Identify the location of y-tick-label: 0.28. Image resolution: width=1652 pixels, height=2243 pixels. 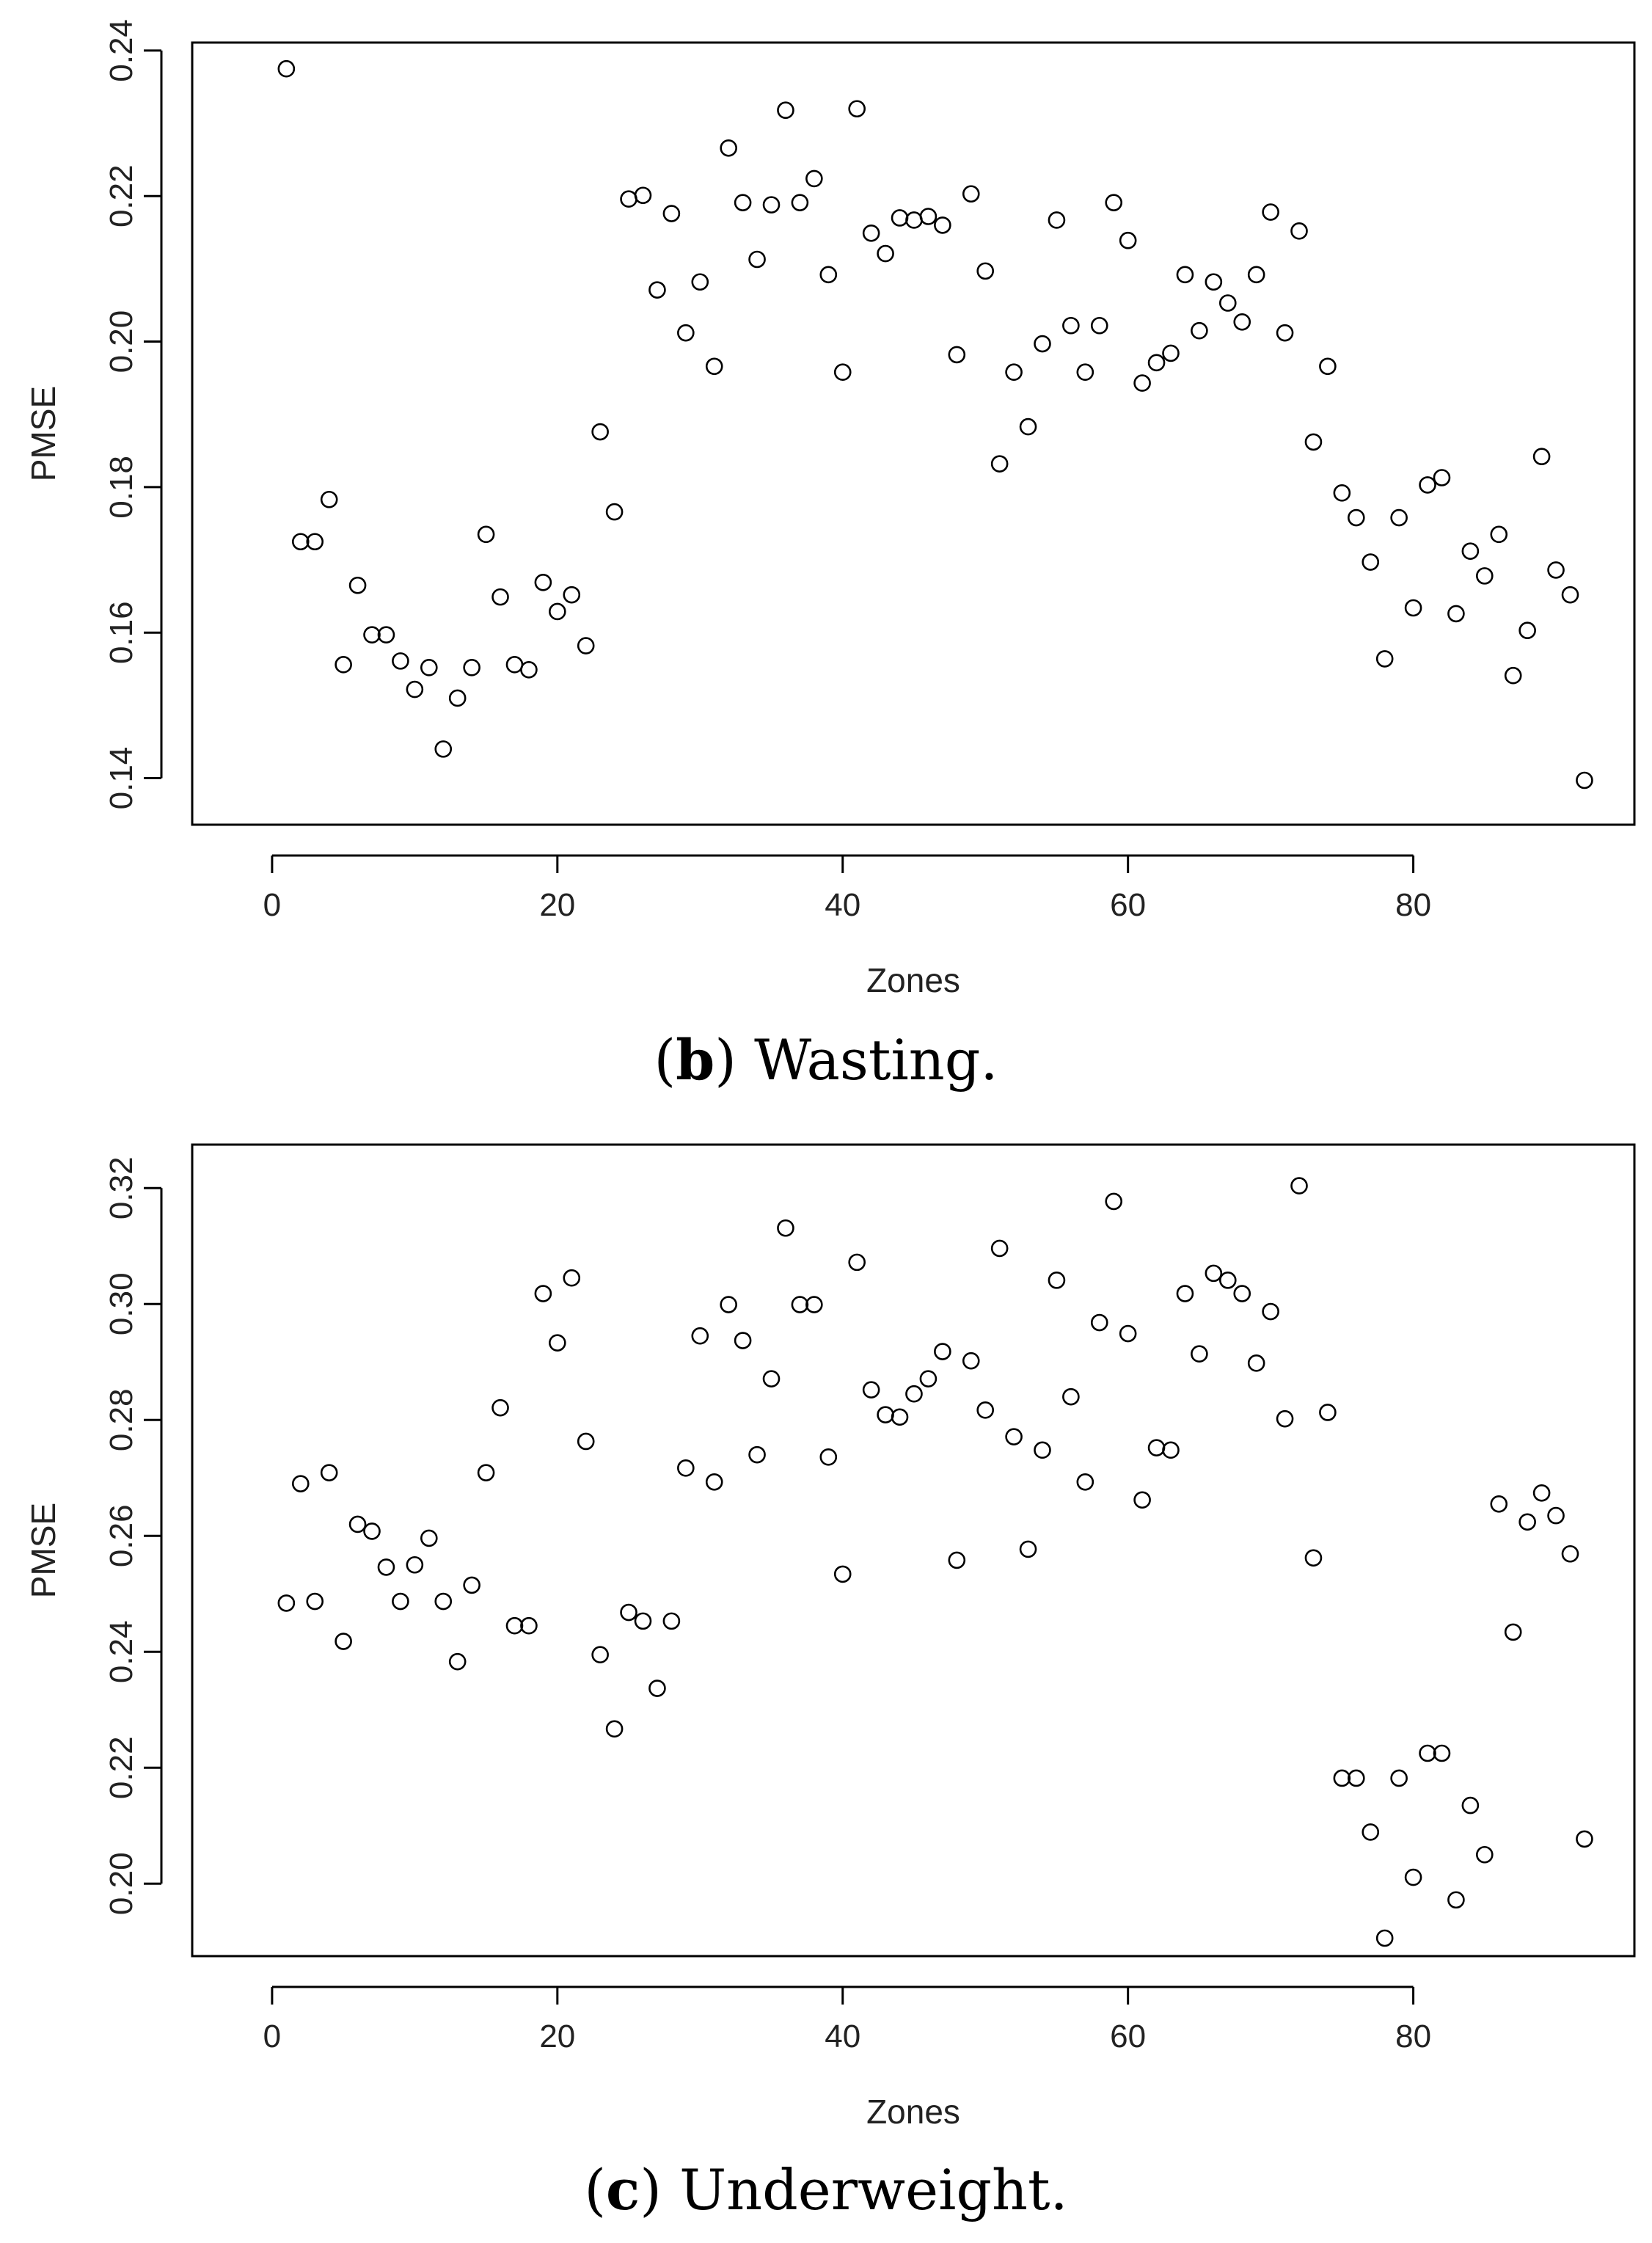
(121, 1419).